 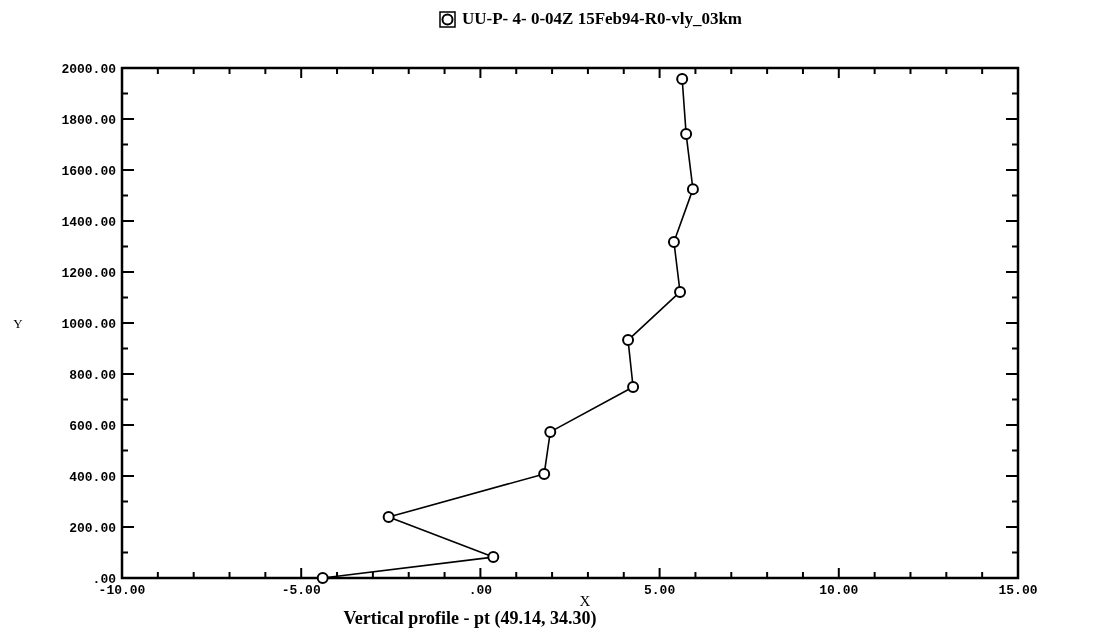 What do you see at coordinates (18, 323) in the screenshot?
I see `y-axis-title: Y` at bounding box center [18, 323].